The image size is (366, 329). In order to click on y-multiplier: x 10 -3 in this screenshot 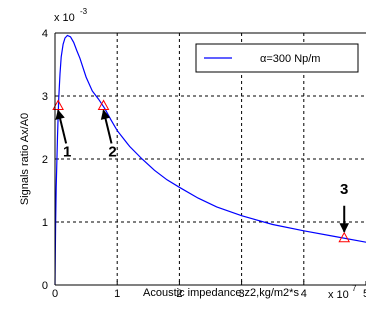, I will do `click(71, 15)`.